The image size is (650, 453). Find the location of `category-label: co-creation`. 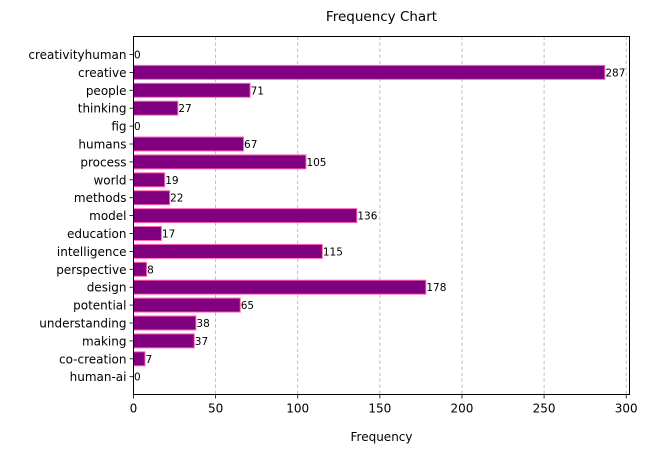

category-label: co-creation is located at coordinates (92, 359).